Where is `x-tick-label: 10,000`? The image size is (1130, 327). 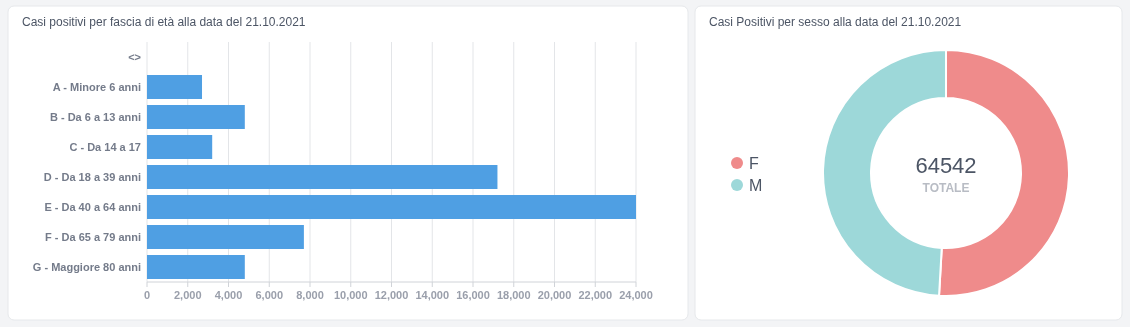
x-tick-label: 10,000 is located at coordinates (350, 295).